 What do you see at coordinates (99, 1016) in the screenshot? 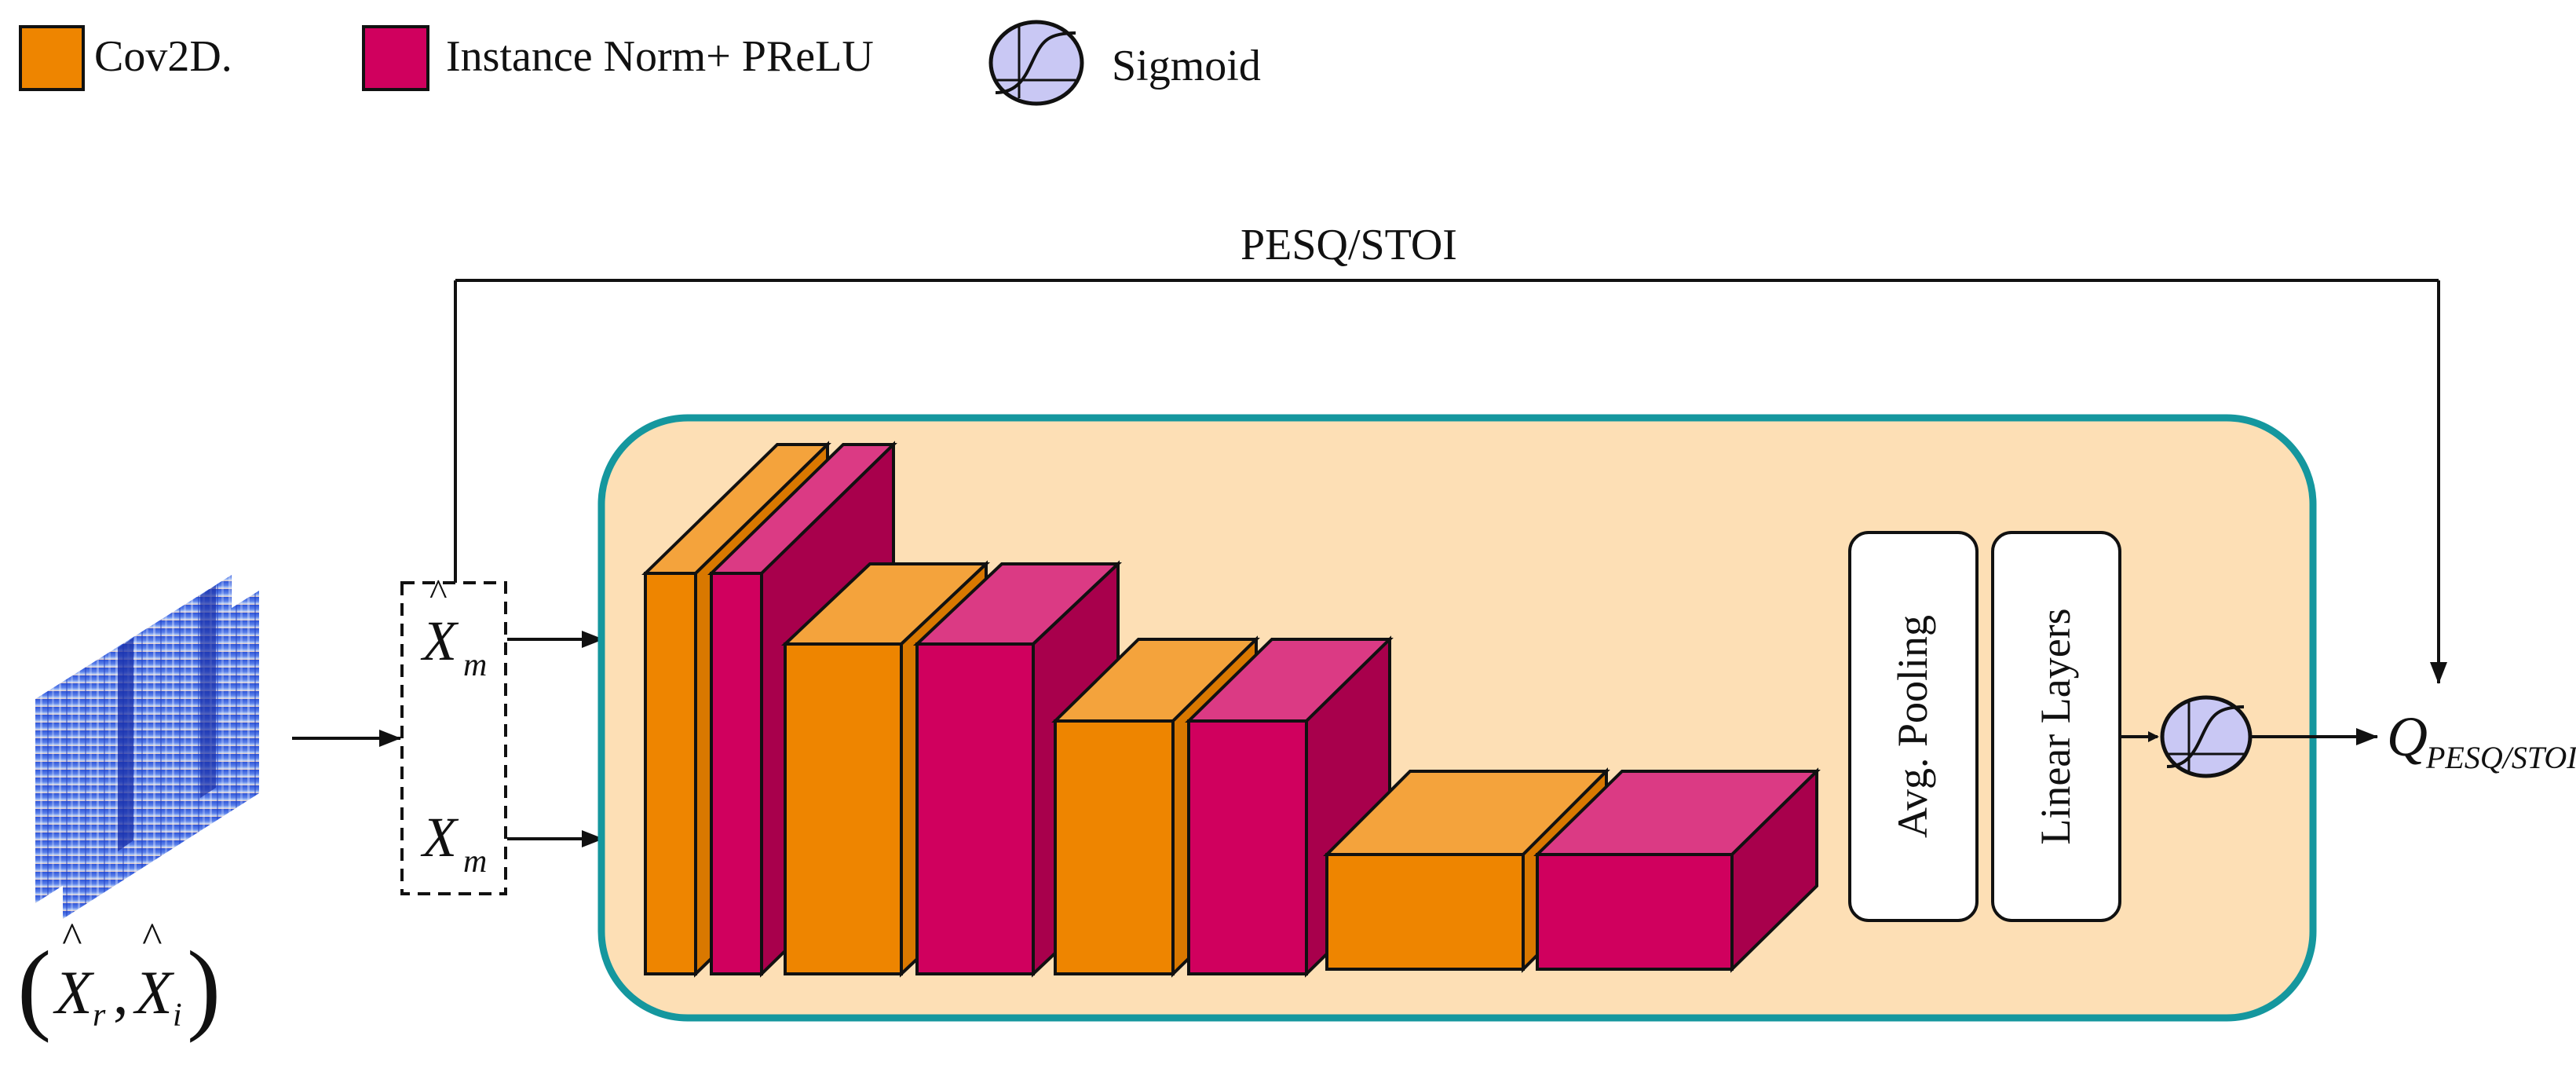
I see `svg-text: r` at bounding box center [99, 1016].